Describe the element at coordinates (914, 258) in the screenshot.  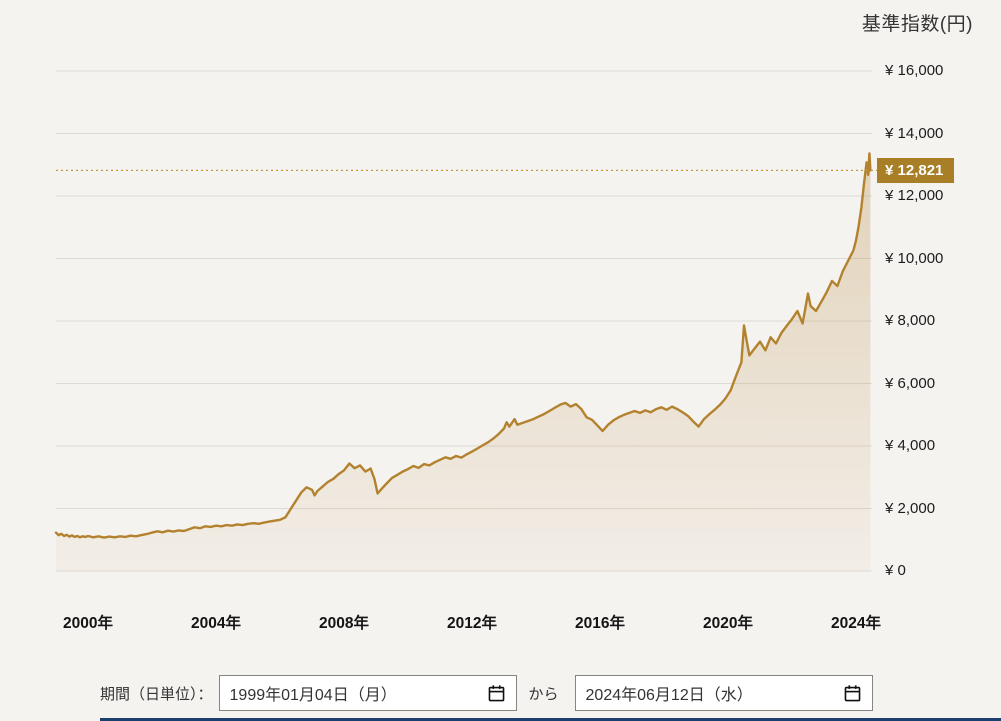
I see `y-axis-tick-label: ¥ 10,000` at that location.